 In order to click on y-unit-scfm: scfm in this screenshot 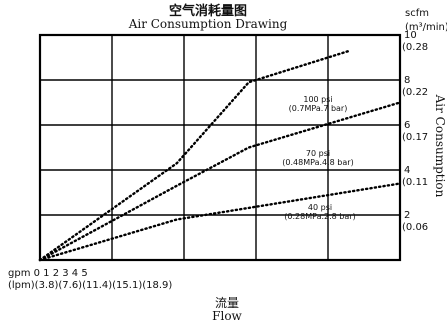, I will do `click(417, 13)`.